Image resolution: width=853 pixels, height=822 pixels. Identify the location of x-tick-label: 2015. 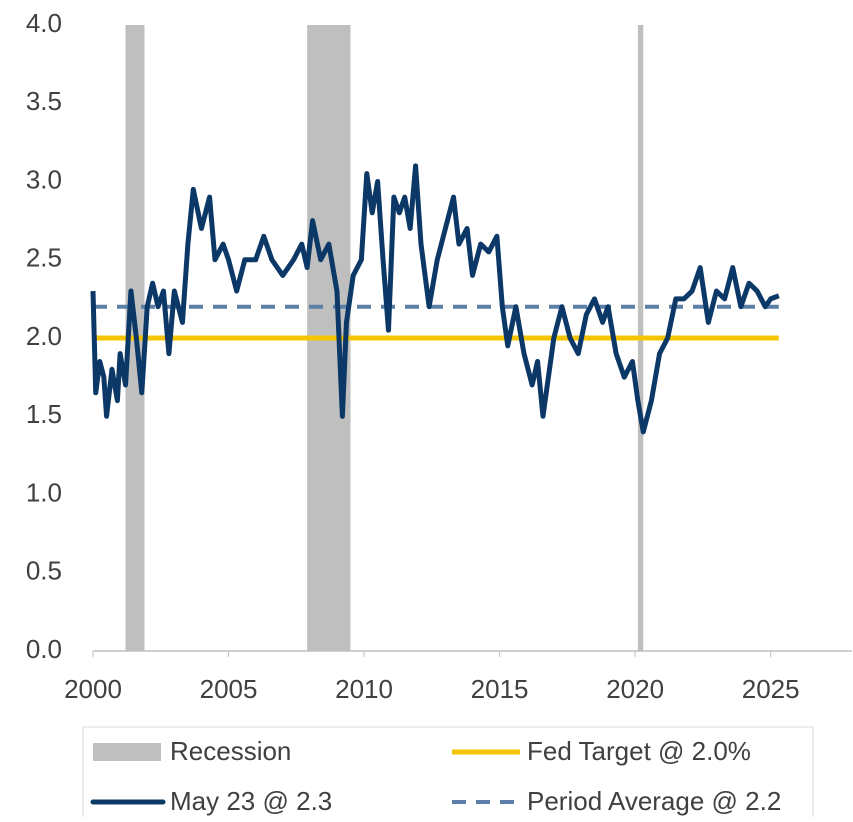
(500, 689).